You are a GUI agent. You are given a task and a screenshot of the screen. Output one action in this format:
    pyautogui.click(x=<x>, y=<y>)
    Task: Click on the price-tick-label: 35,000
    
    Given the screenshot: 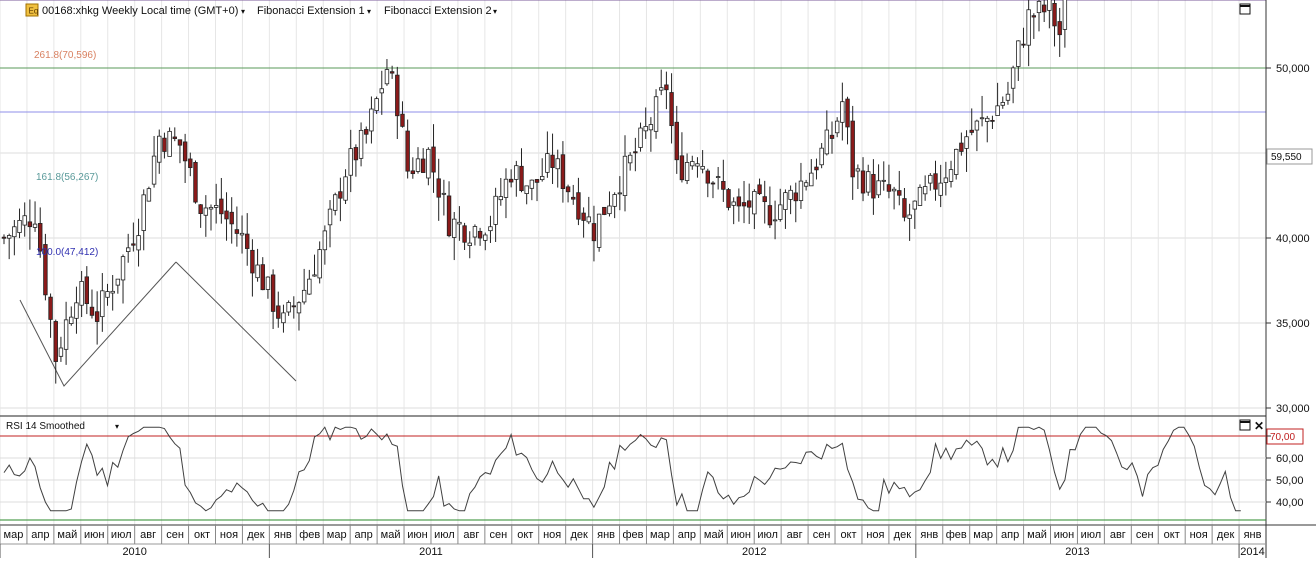 What is the action you would take?
    pyautogui.click(x=1293, y=324)
    